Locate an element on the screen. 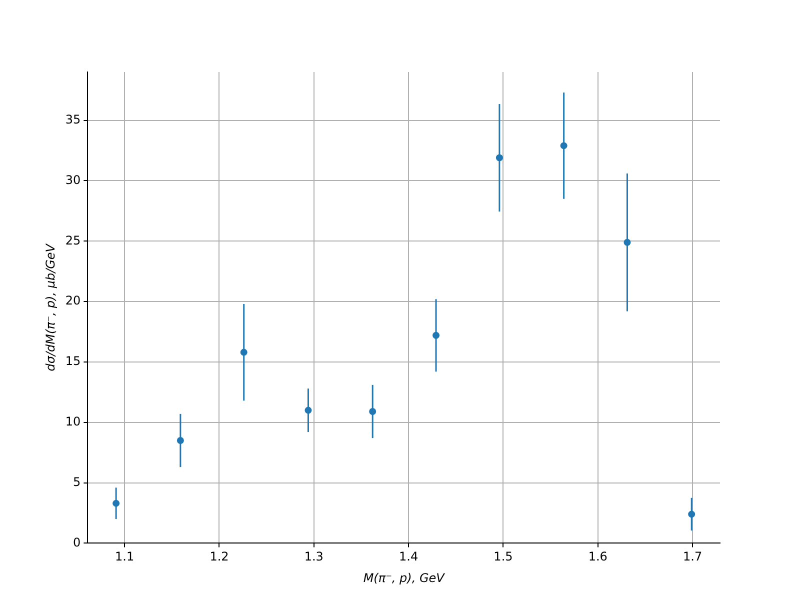 This screenshot has height=600, width=800. x-tick-label: 1.5 is located at coordinates (503, 557).